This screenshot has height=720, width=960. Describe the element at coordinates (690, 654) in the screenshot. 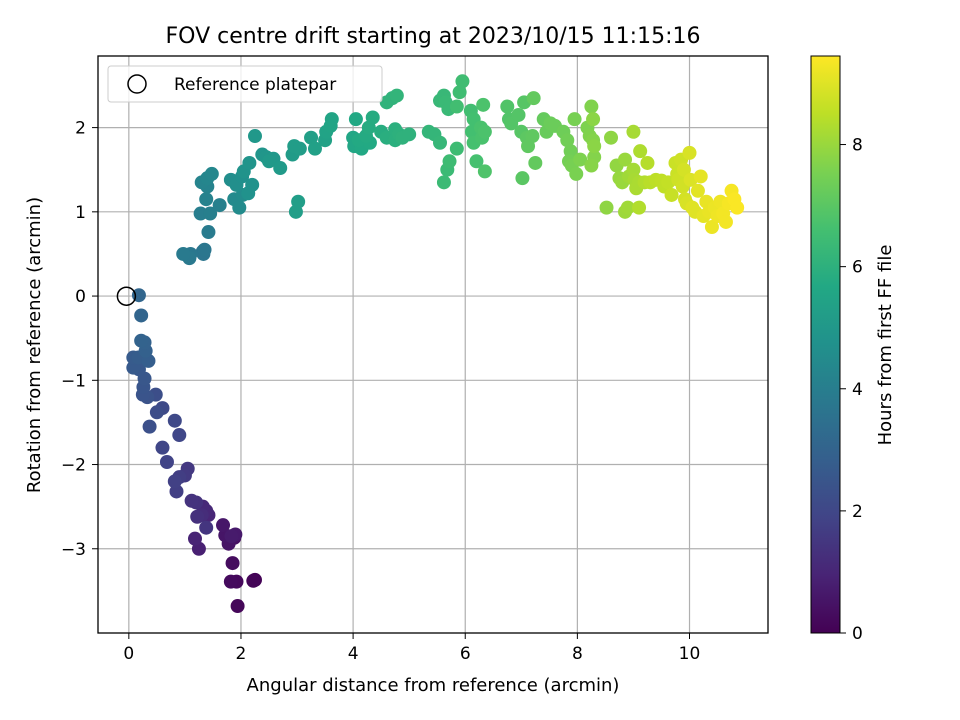

I see `x-tick-label: 10` at that location.